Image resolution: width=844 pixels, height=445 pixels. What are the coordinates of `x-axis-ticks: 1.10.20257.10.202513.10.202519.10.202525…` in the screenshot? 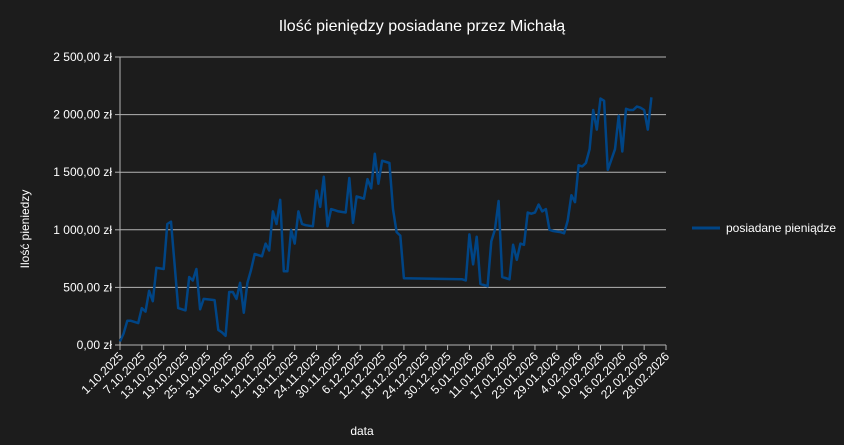 It's located at (375, 375).